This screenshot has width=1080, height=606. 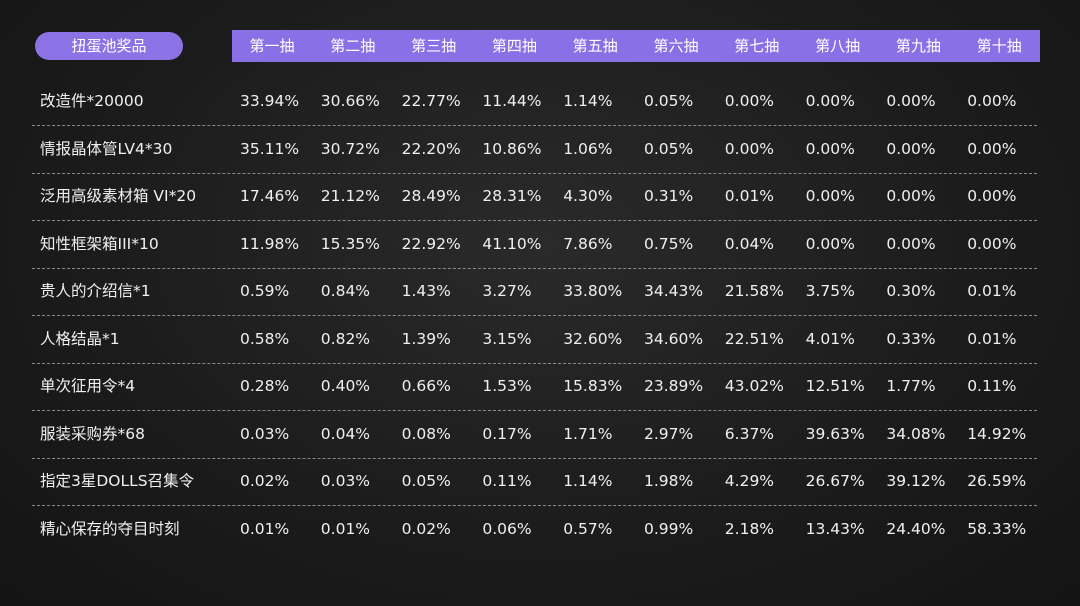 I want to click on probability: 1.39%, so click(x=426, y=338).